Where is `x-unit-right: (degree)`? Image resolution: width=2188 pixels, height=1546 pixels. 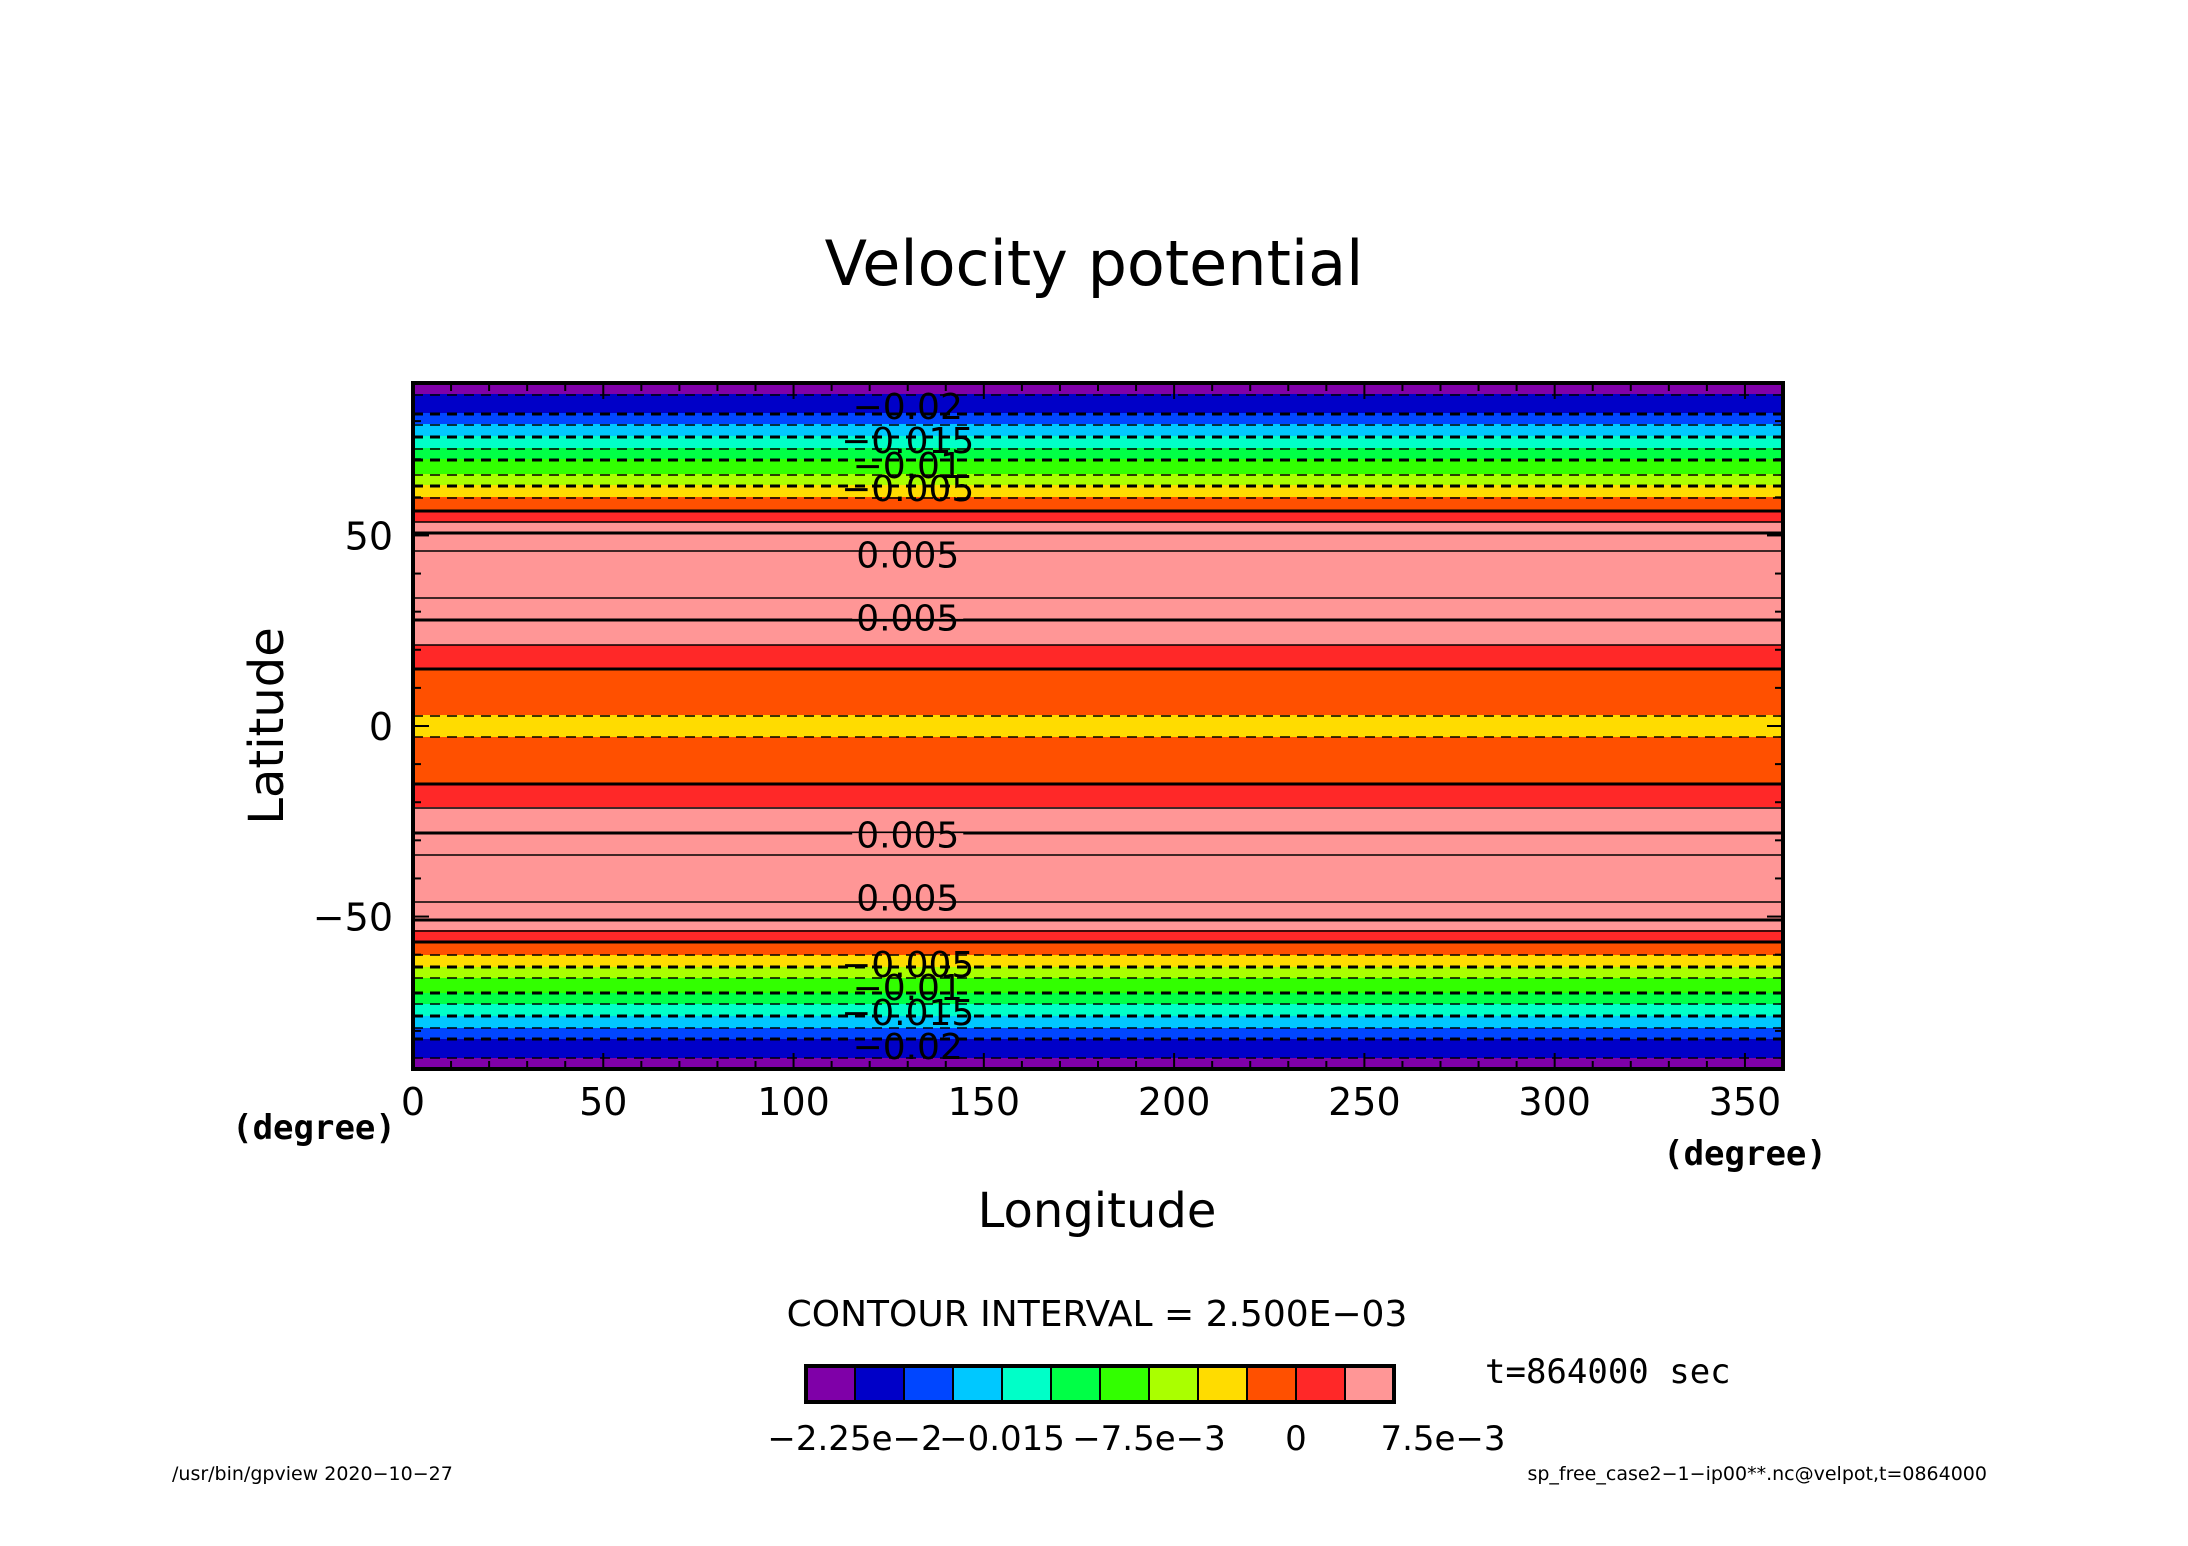
x-unit-right: (degree) is located at coordinates (1745, 1154).